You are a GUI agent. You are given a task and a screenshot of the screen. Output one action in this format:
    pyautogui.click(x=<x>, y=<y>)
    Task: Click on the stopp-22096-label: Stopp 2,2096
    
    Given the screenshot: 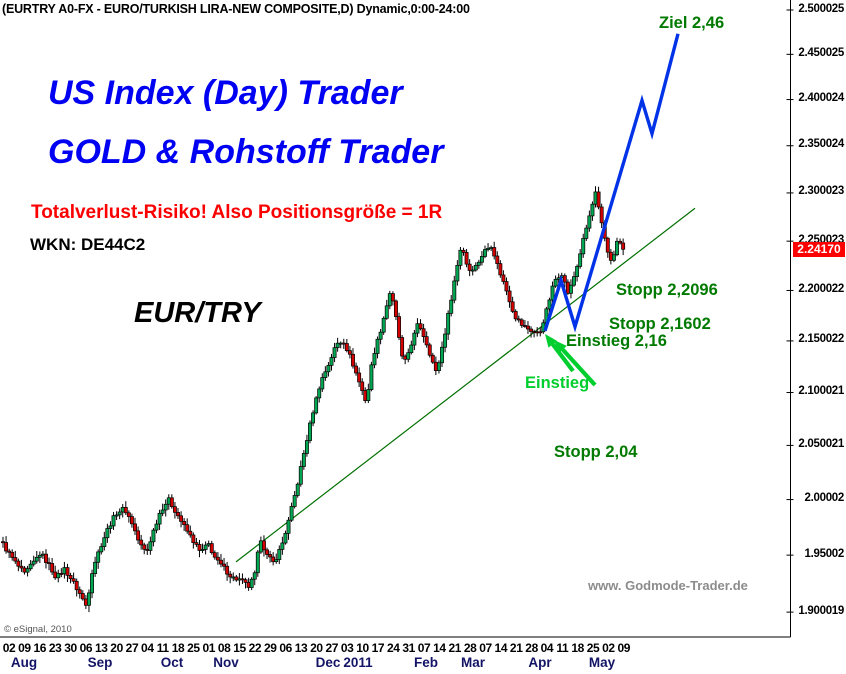 What is the action you would take?
    pyautogui.click(x=667, y=290)
    